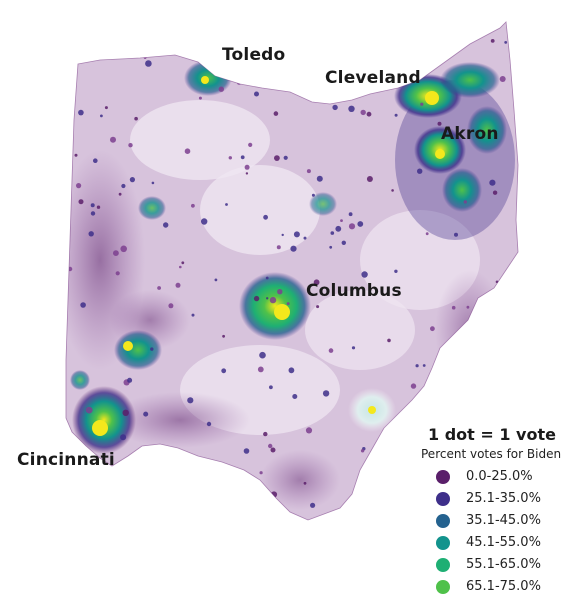  What do you see at coordinates (275, 306) in the screenshot?
I see `columbus-hotspot` at bounding box center [275, 306].